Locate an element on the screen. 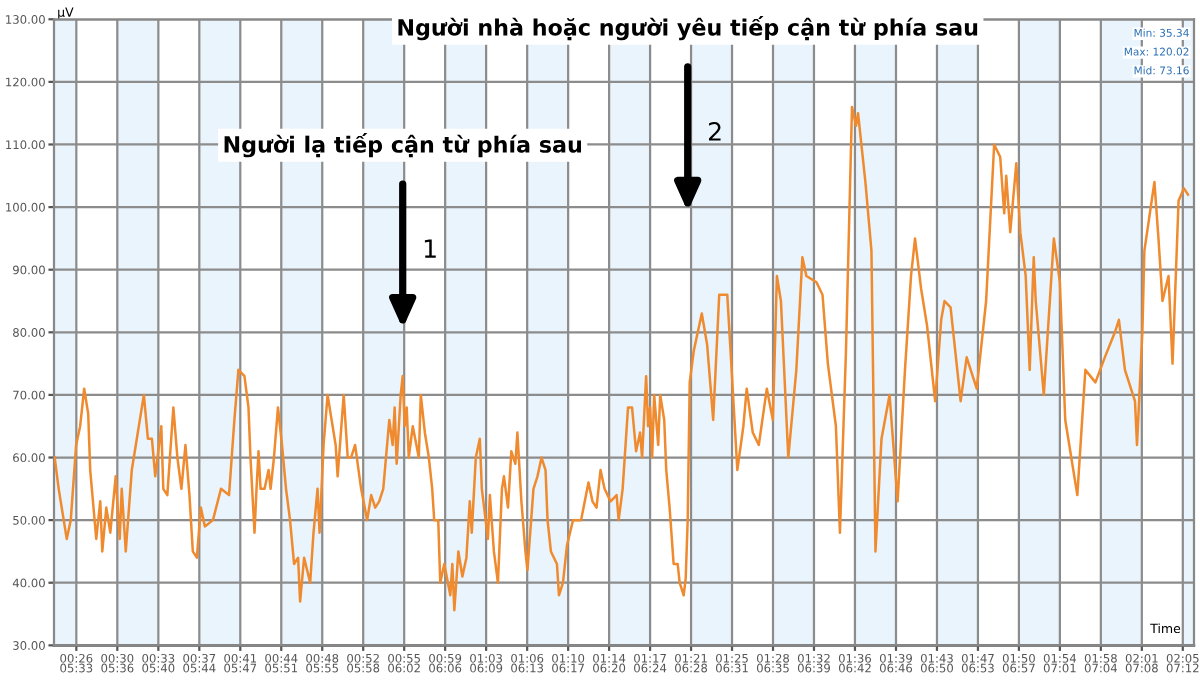 This screenshot has width=1200, height=688. annotation: Người nhà hoặc người yêu tiếp cận từ phía sau is located at coordinates (688, 28).